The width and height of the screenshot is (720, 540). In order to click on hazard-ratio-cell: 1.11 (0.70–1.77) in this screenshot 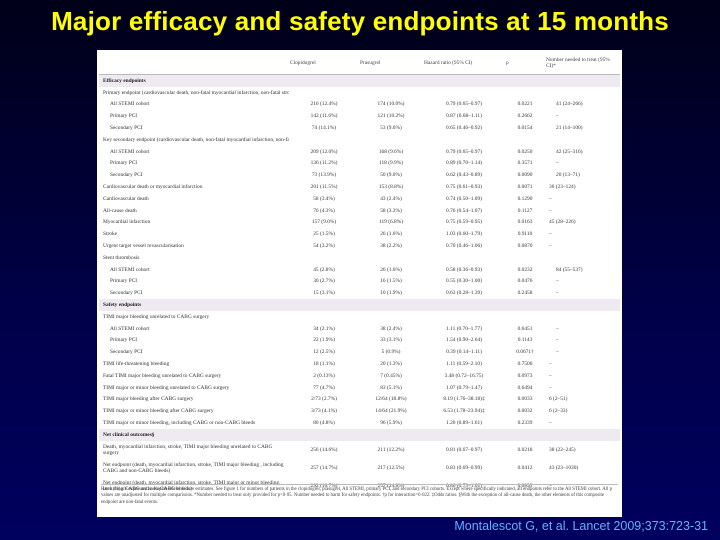, I will do `click(464, 328)`.